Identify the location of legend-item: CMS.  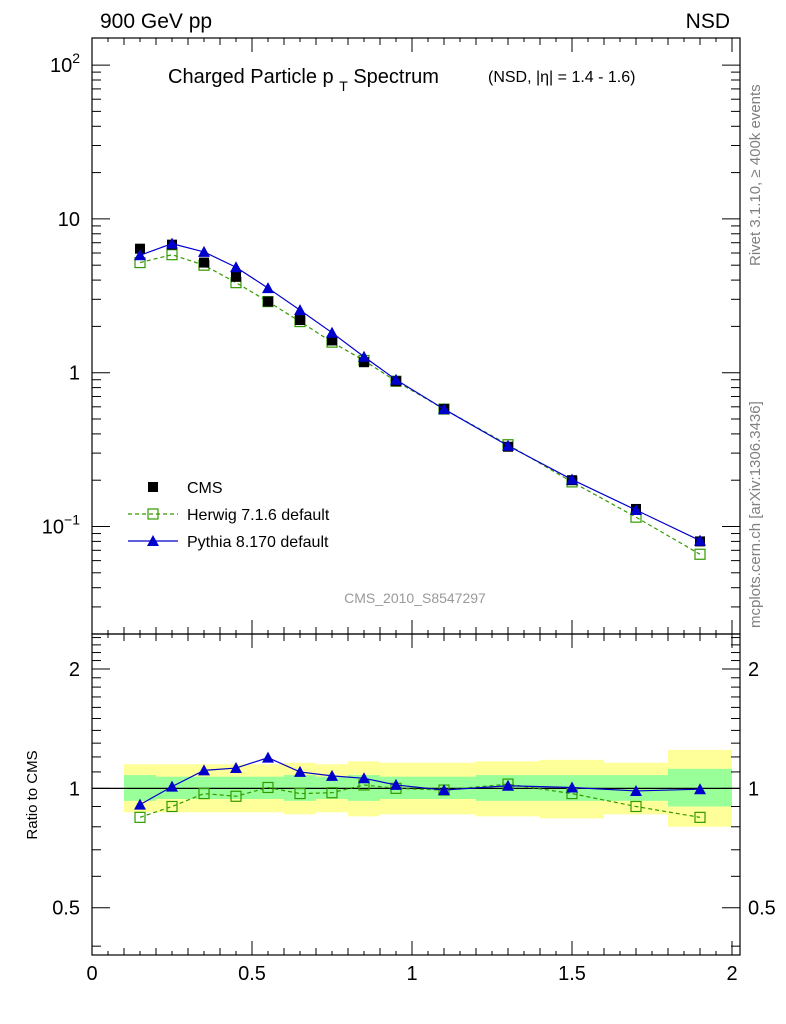
(185, 488).